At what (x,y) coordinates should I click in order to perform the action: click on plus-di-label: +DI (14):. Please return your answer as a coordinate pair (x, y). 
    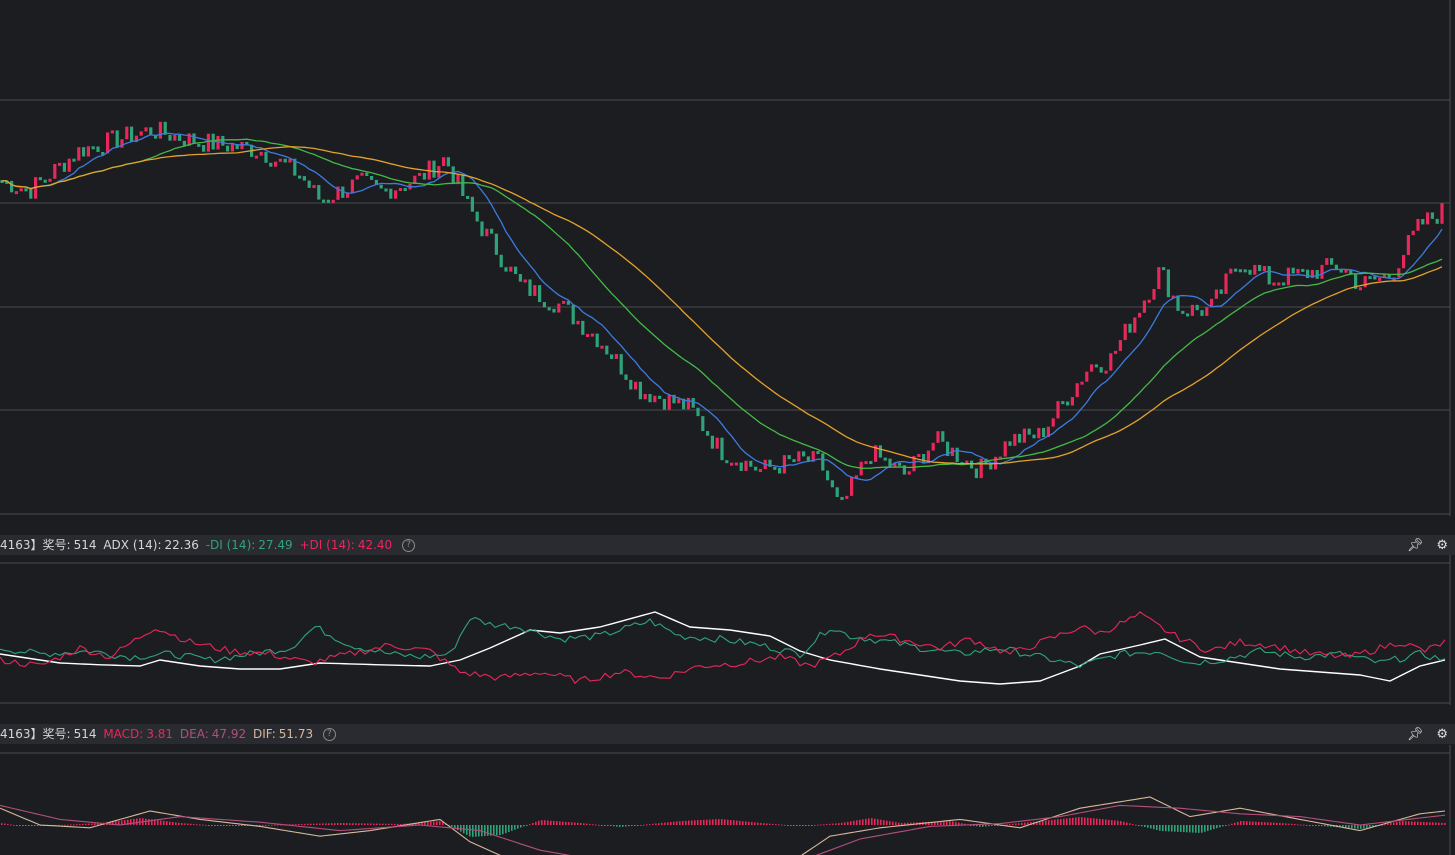
    Looking at the image, I should click on (327, 545).